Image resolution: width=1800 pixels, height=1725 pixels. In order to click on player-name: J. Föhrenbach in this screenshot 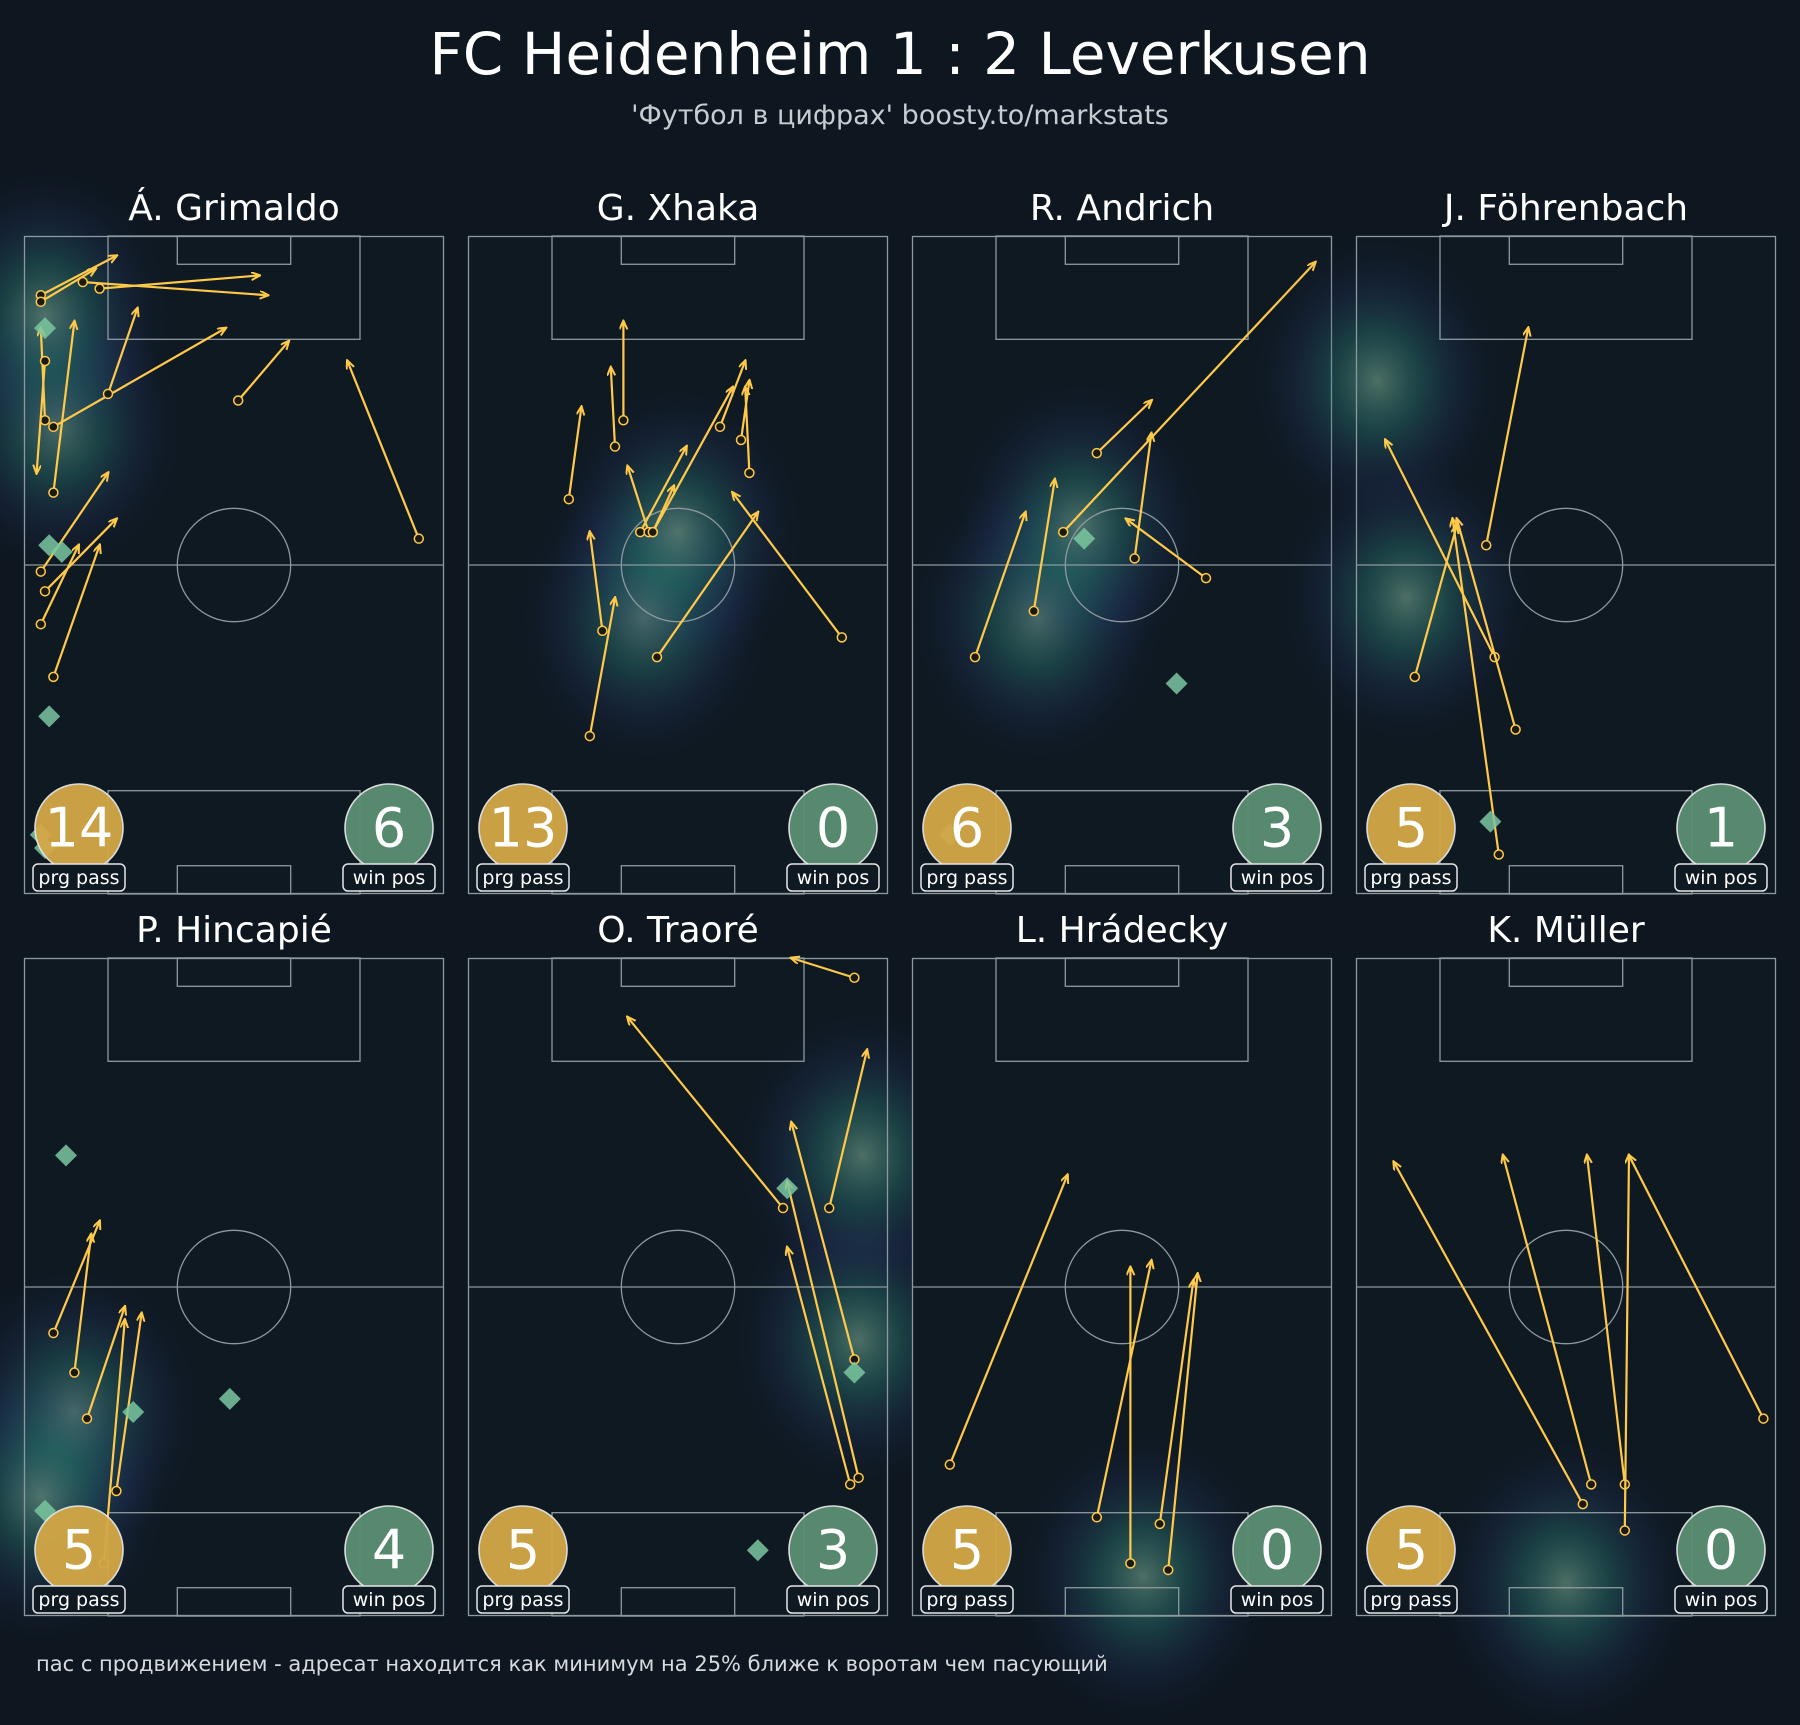, I will do `click(1566, 208)`.